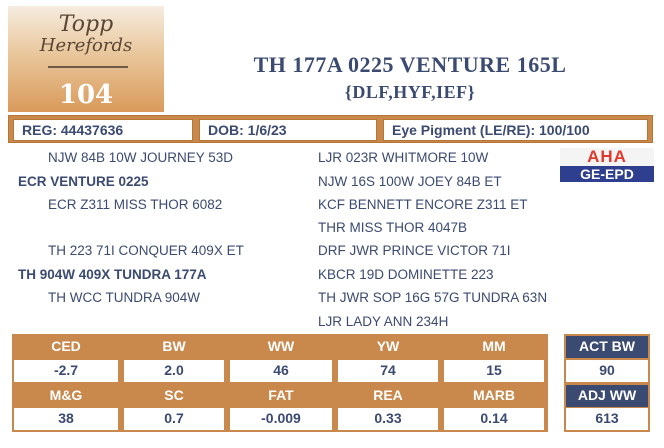 The height and width of the screenshot is (448, 664). Describe the element at coordinates (494, 346) in the screenshot. I see `epd-header-mm: MM` at that location.